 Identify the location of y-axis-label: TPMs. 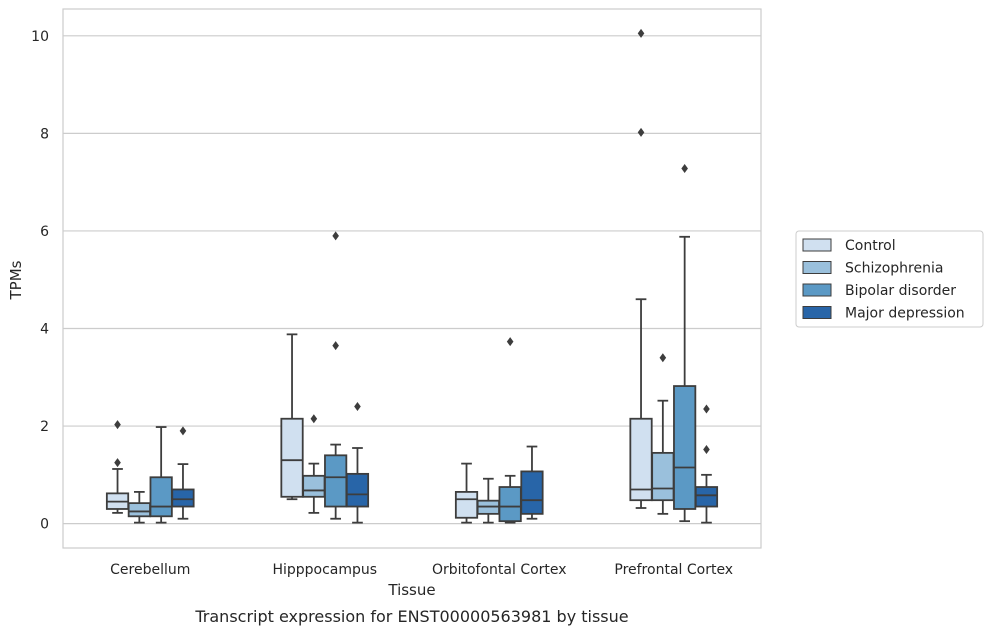
(16, 280).